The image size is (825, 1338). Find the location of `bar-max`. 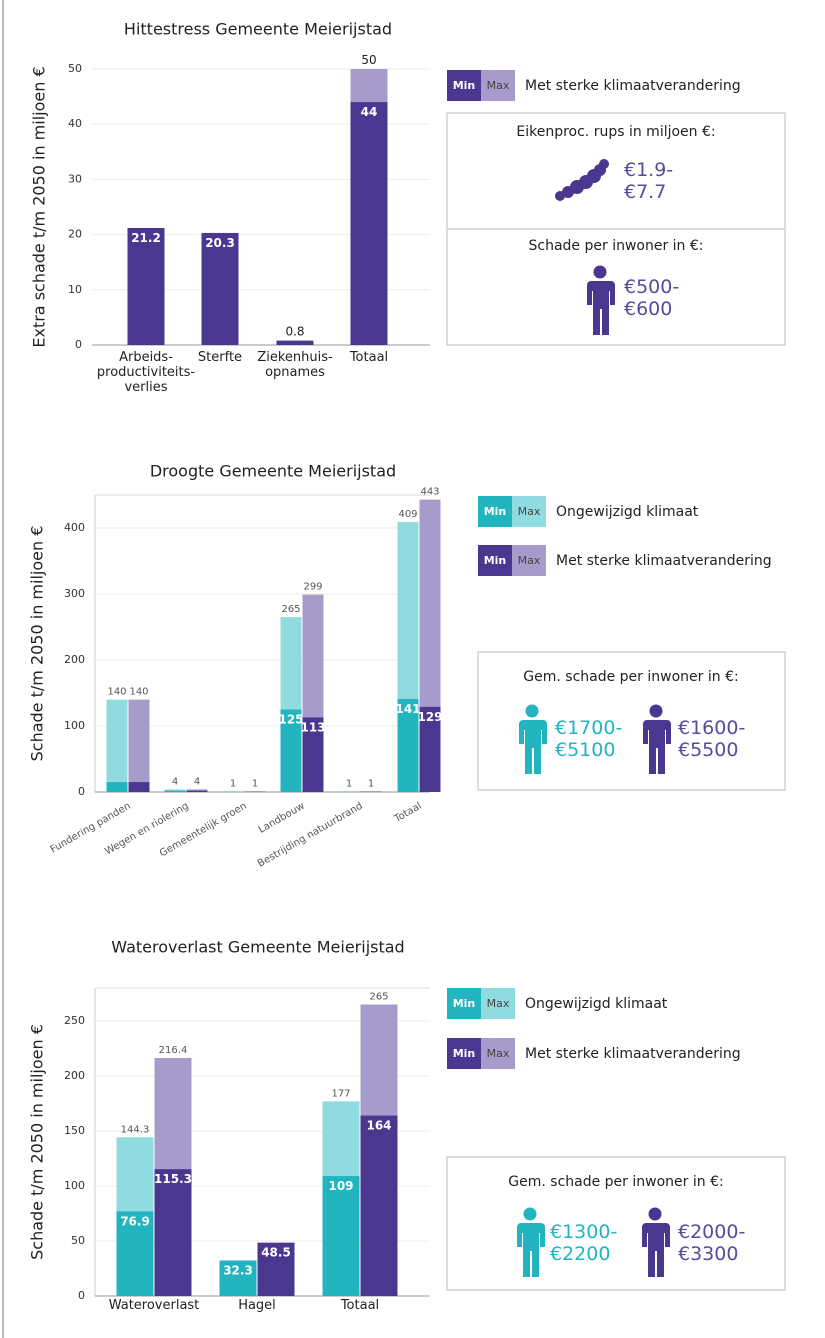

bar-max is located at coordinates (117, 745).